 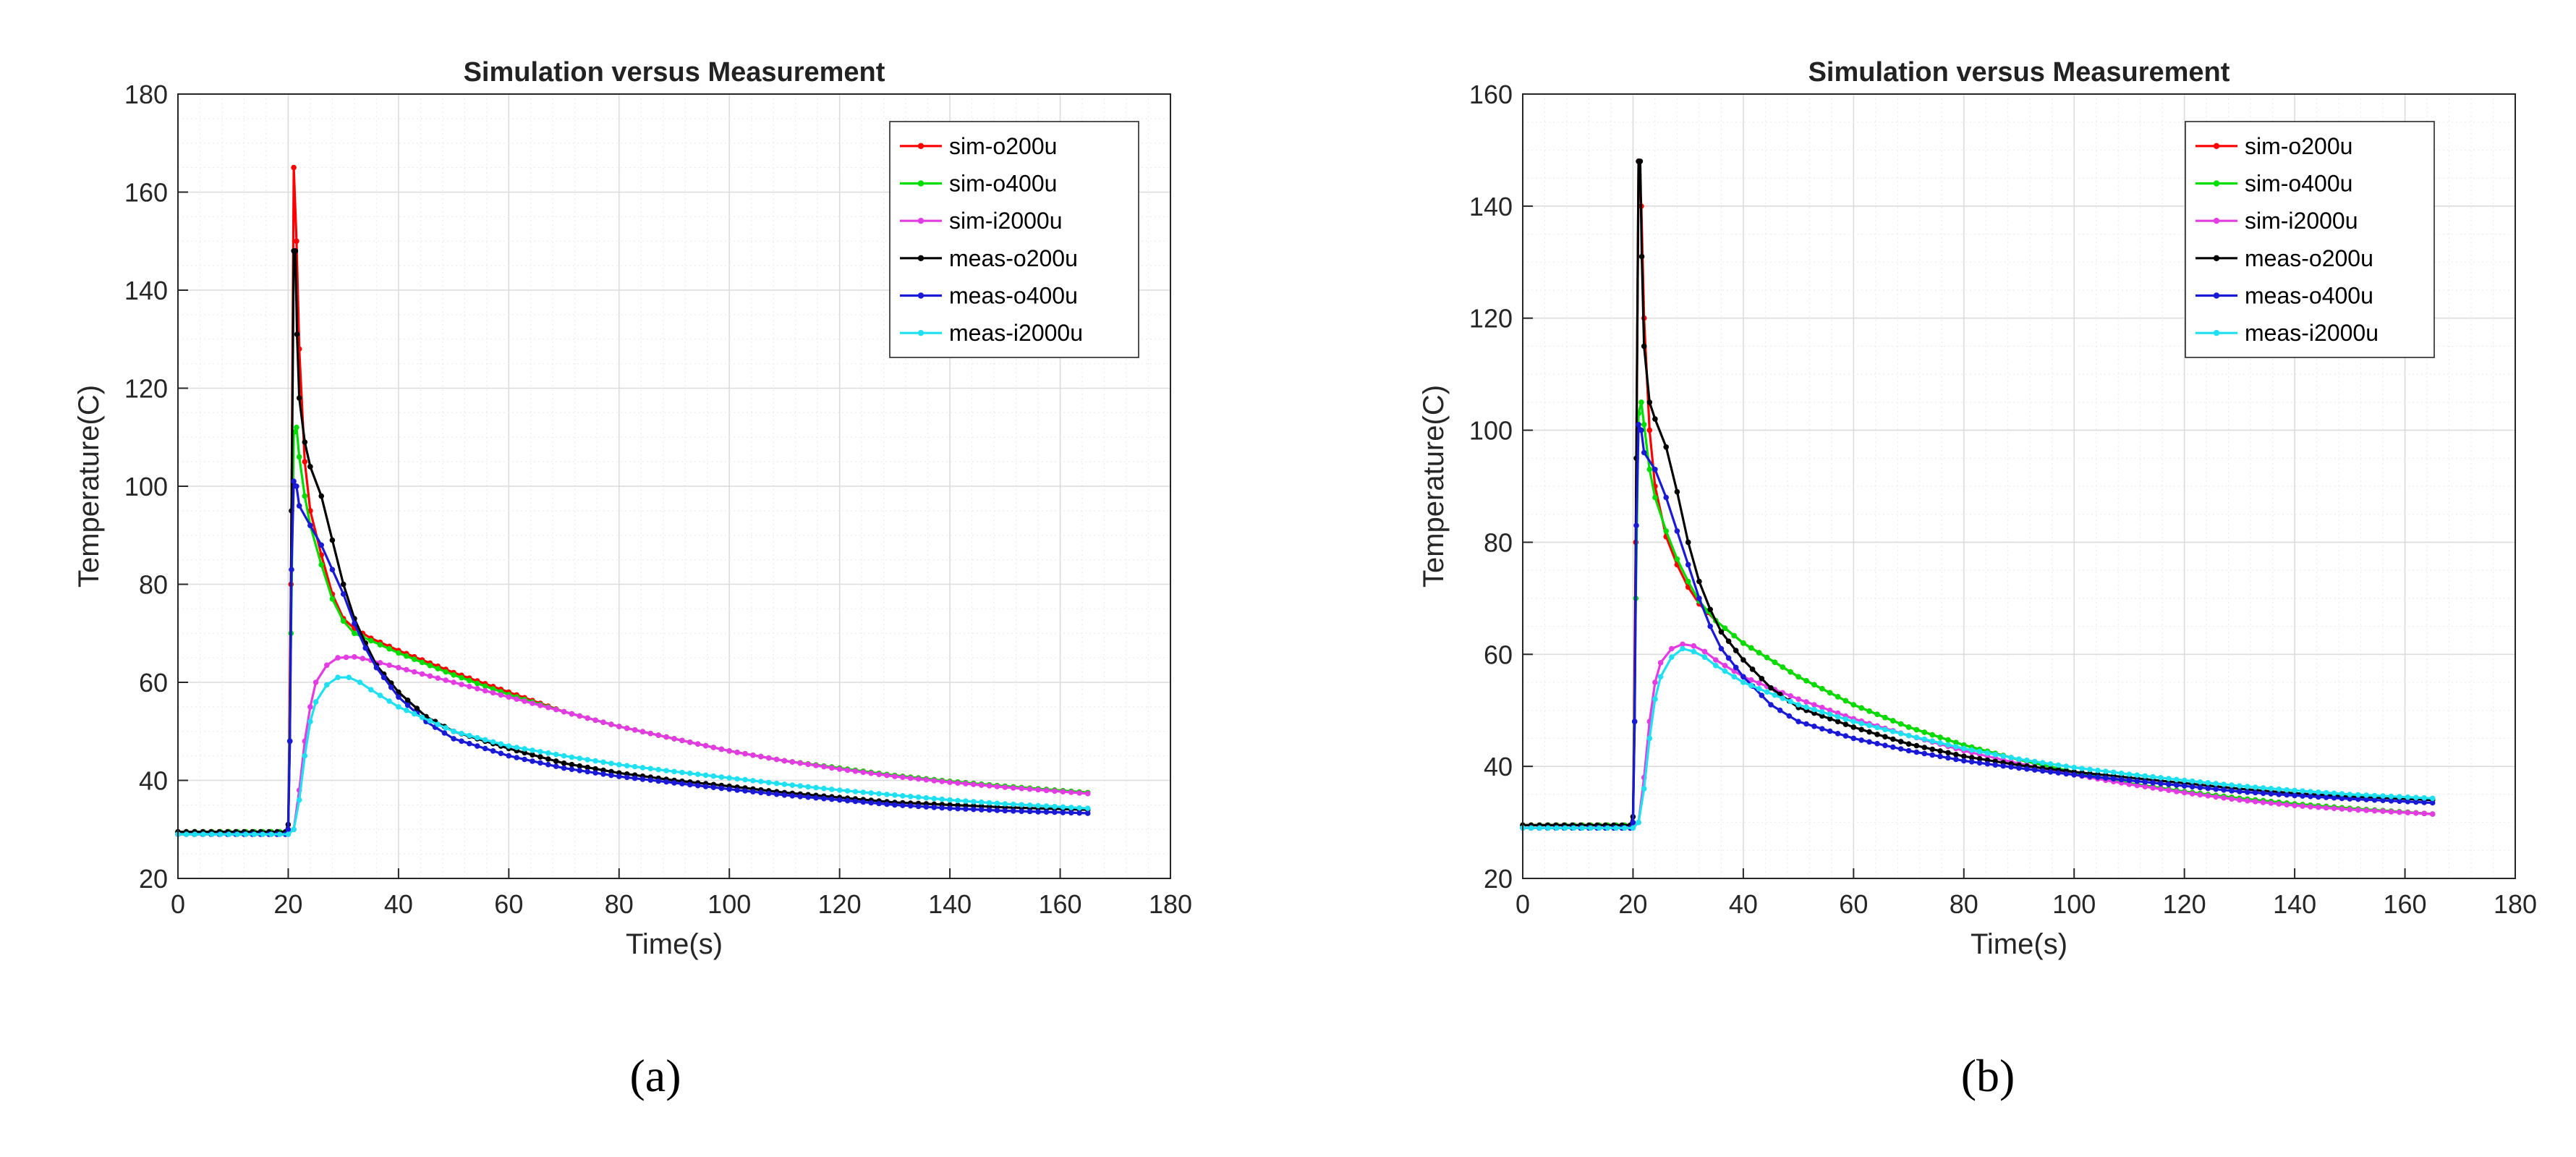 What do you see at coordinates (2284, 258) in the screenshot?
I see `legend-item-meas-o200u: meas-o200u` at bounding box center [2284, 258].